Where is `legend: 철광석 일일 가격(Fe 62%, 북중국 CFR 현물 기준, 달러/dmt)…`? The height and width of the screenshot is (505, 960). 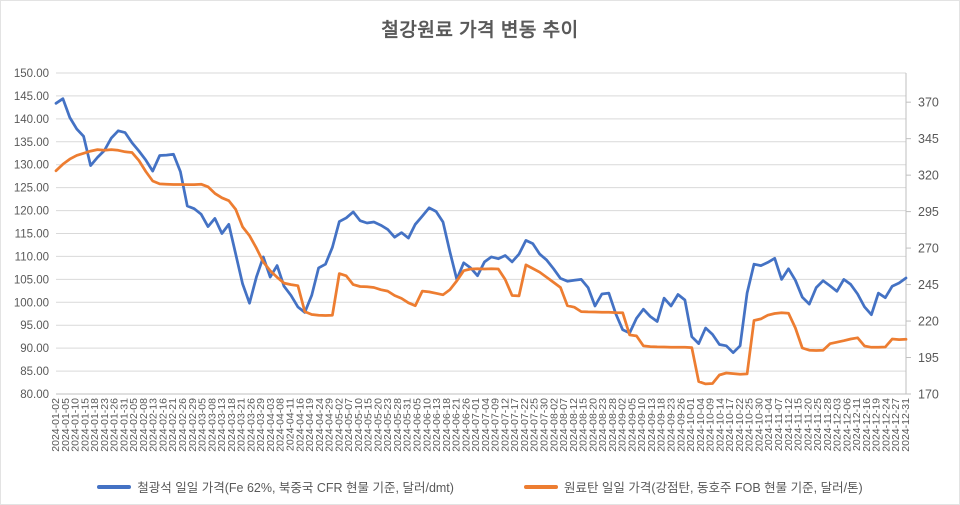 legend: 철광석 일일 가격(Fe 62%, 북중국 CFR 현물 기준, 달러/dmt)… is located at coordinates (480, 486).